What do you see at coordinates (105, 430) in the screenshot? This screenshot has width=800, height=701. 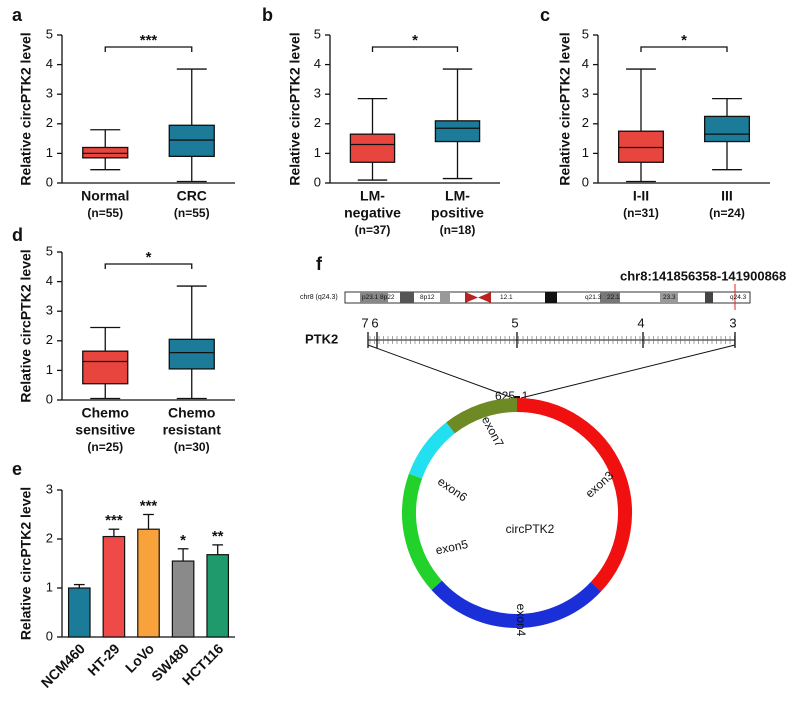 I see `x-tick-label: sensitive` at bounding box center [105, 430].